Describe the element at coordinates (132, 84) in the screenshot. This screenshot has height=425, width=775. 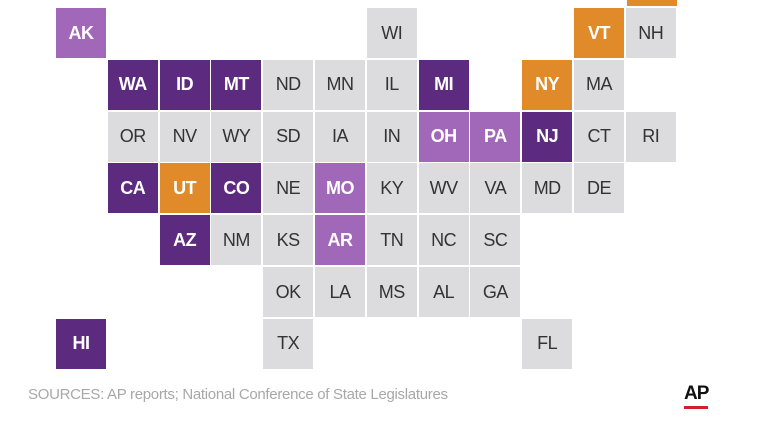
I see `state-tile: WA` at that location.